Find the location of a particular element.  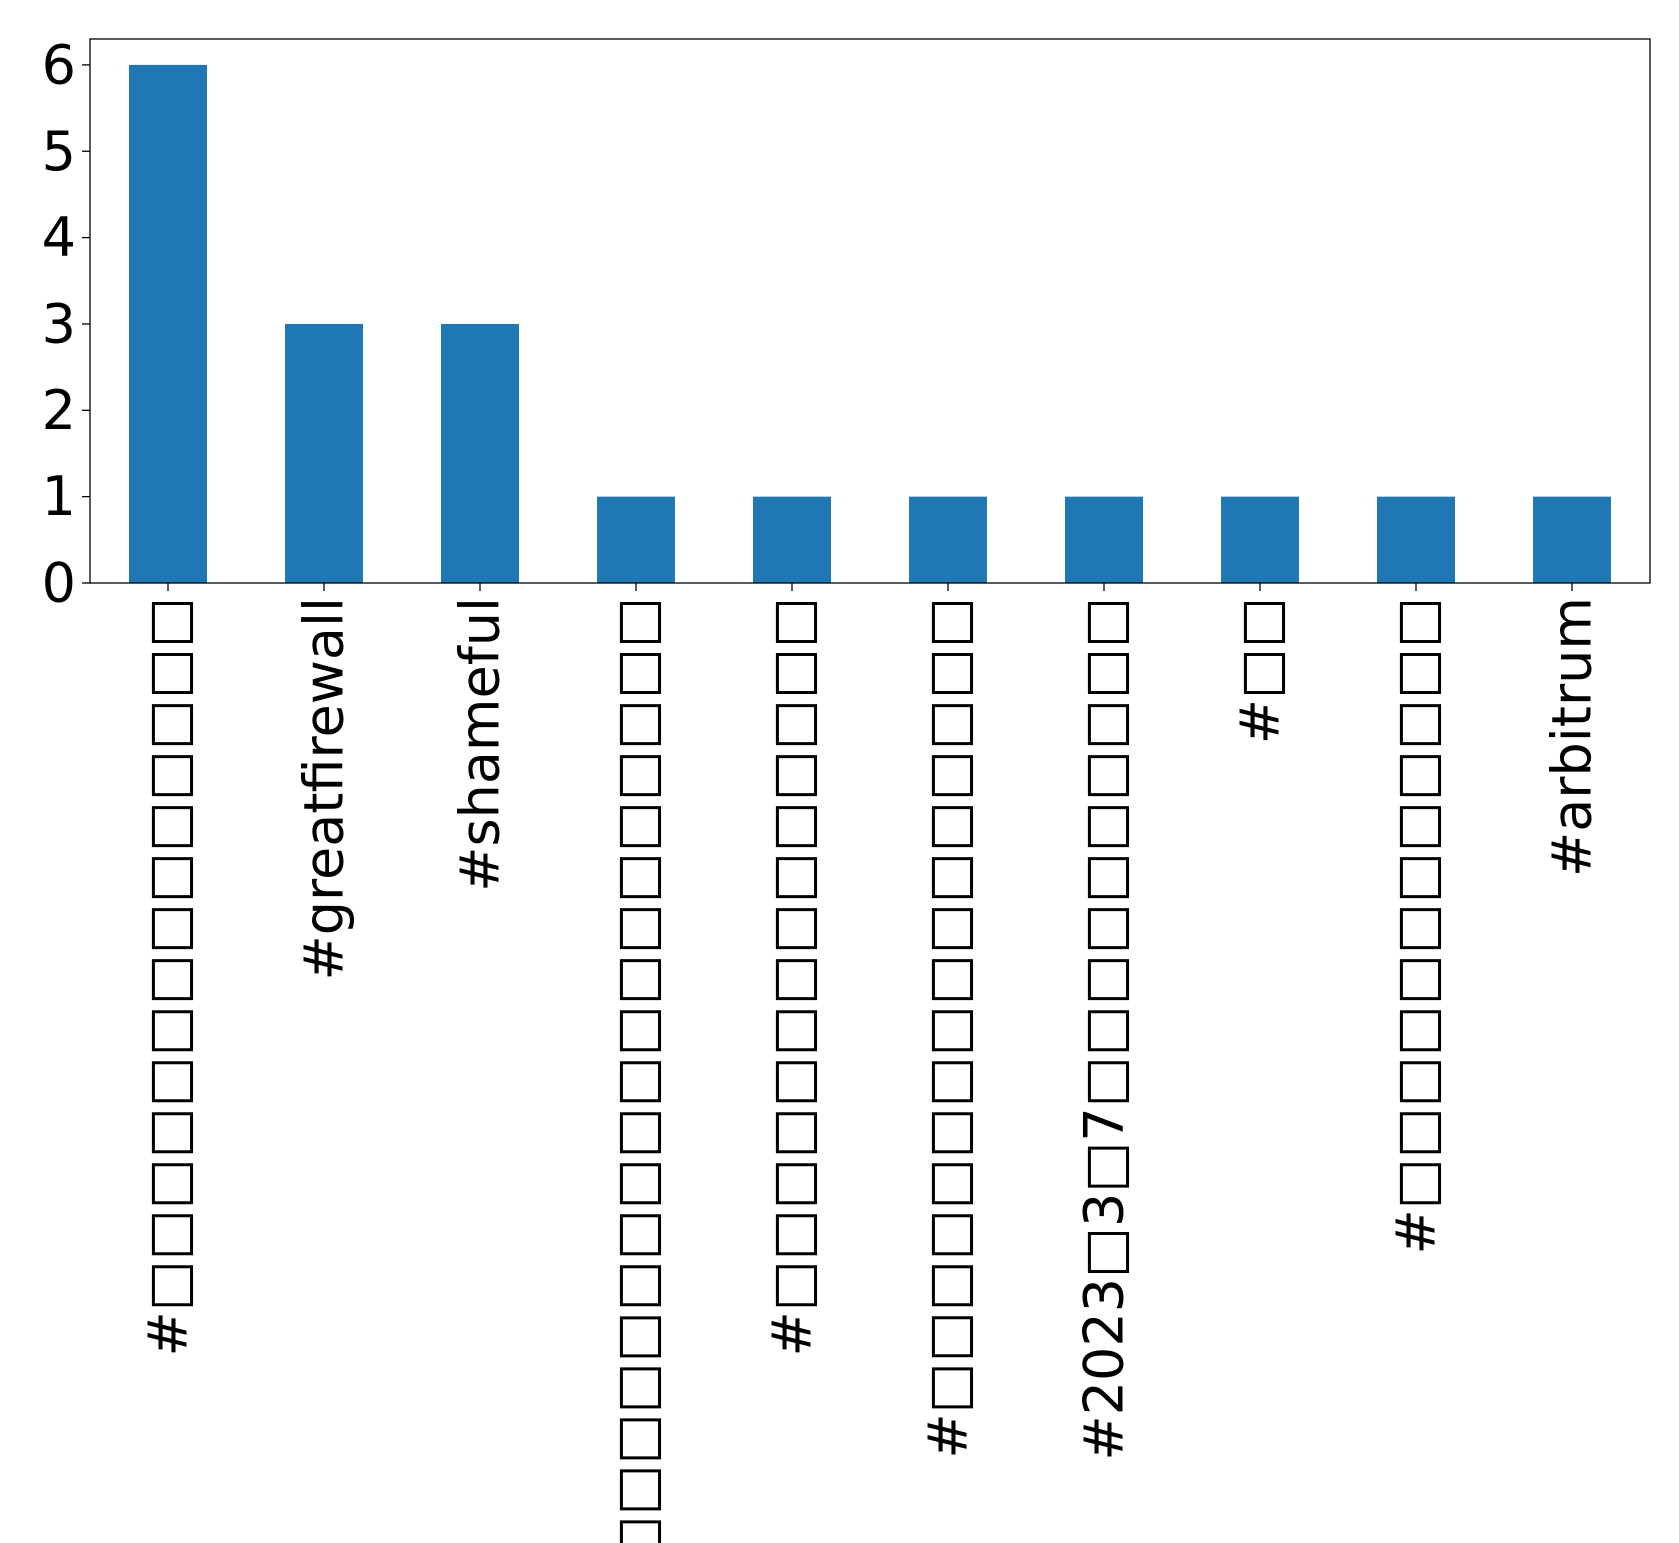

x-tick-label-5: #□□□□□□□□□□□□□□□□ is located at coordinates (948, 1028).